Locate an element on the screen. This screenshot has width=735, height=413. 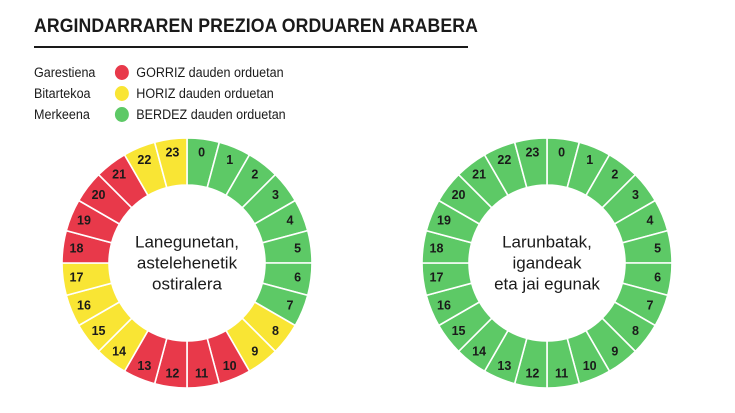
title-divider is located at coordinates (251, 47).